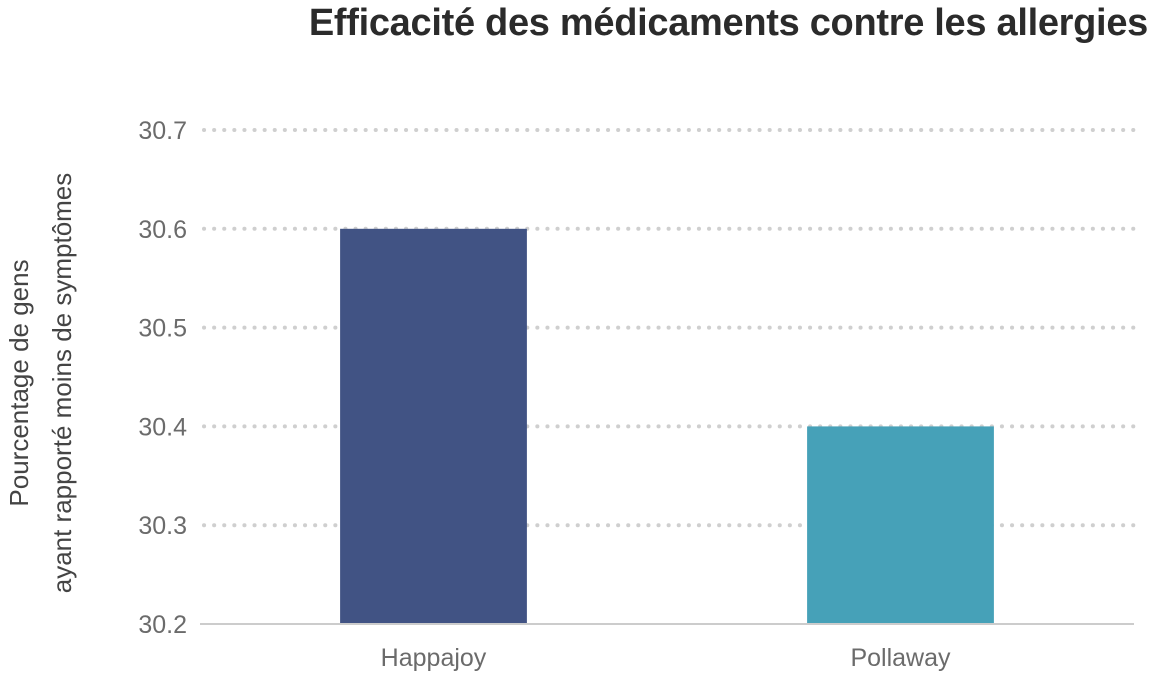  What do you see at coordinates (162, 526) in the screenshot?
I see `y-tick-label: 30.3` at bounding box center [162, 526].